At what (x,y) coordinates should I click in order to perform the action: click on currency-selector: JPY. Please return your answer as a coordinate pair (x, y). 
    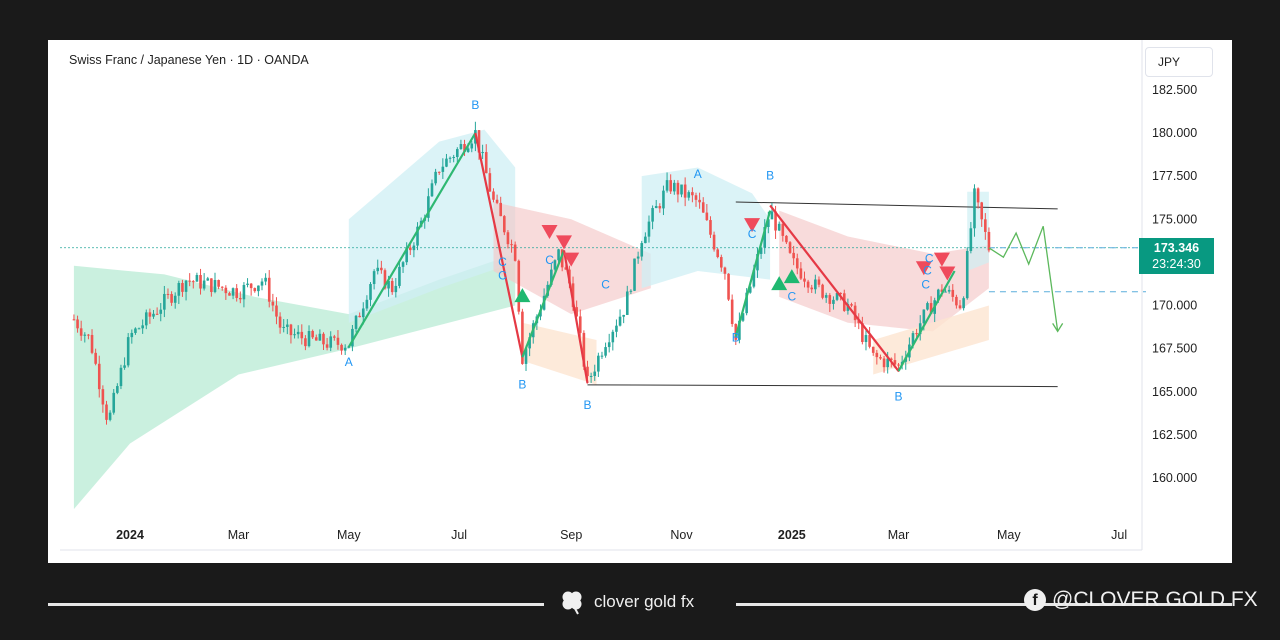
    Looking at the image, I should click on (1179, 62).